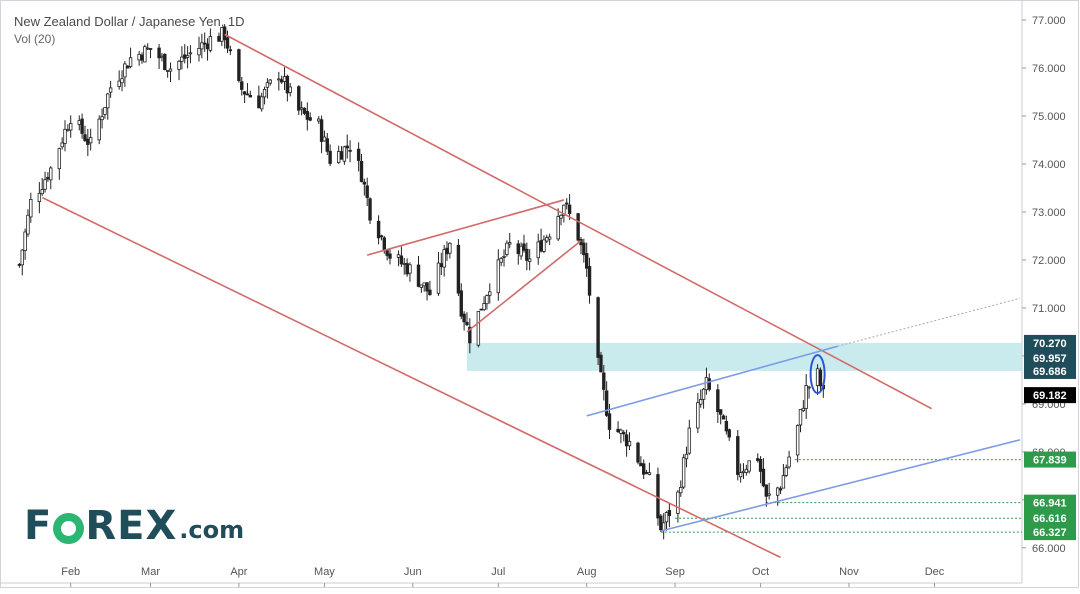  What do you see at coordinates (849, 572) in the screenshot?
I see `time-tick-label: Nov` at bounding box center [849, 572].